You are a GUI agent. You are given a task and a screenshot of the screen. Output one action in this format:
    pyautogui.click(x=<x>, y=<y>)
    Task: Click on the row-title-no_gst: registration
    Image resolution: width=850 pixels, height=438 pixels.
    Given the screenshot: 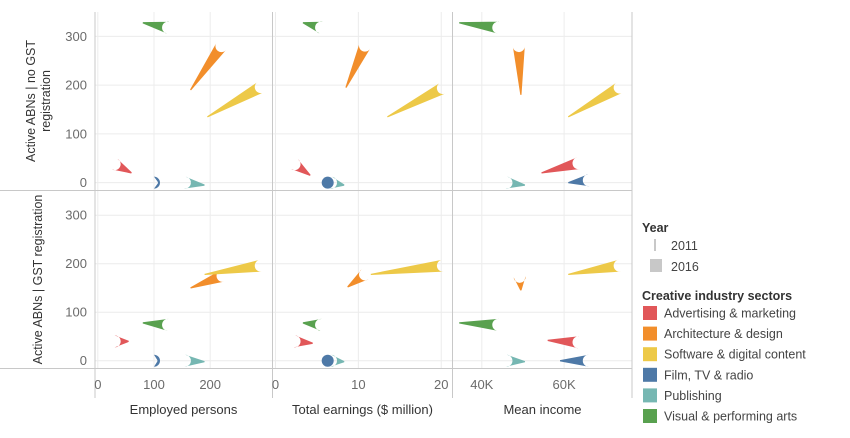 What is the action you would take?
    pyautogui.click(x=46, y=101)
    